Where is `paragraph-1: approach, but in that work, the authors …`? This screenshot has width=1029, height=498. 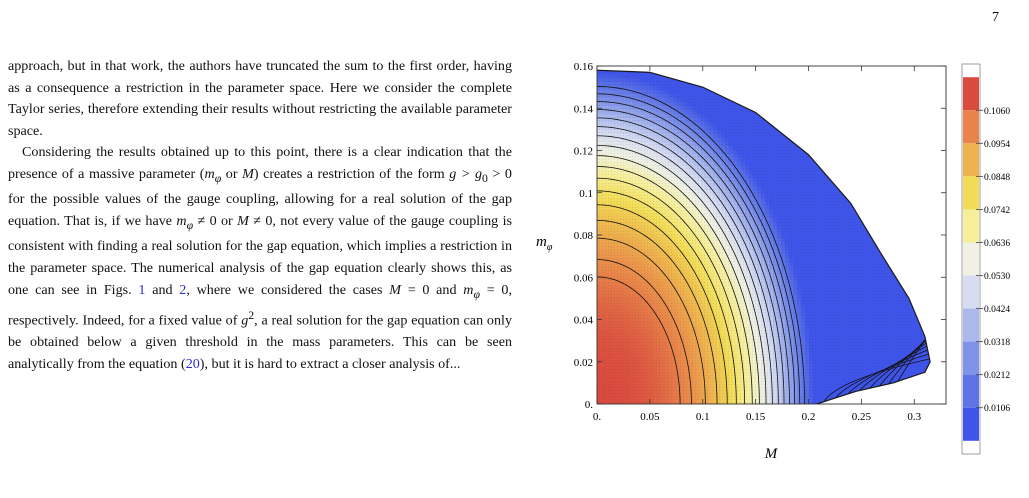 paragraph-1: approach, but in that work, the authors … is located at coordinates (260, 98).